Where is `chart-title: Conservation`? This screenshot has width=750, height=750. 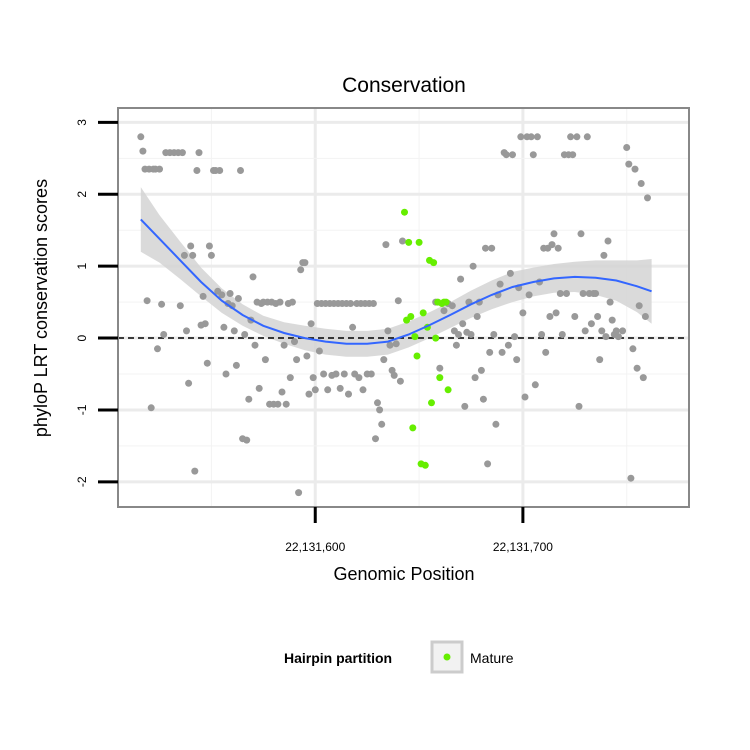
chart-title: Conservation is located at coordinates (404, 85).